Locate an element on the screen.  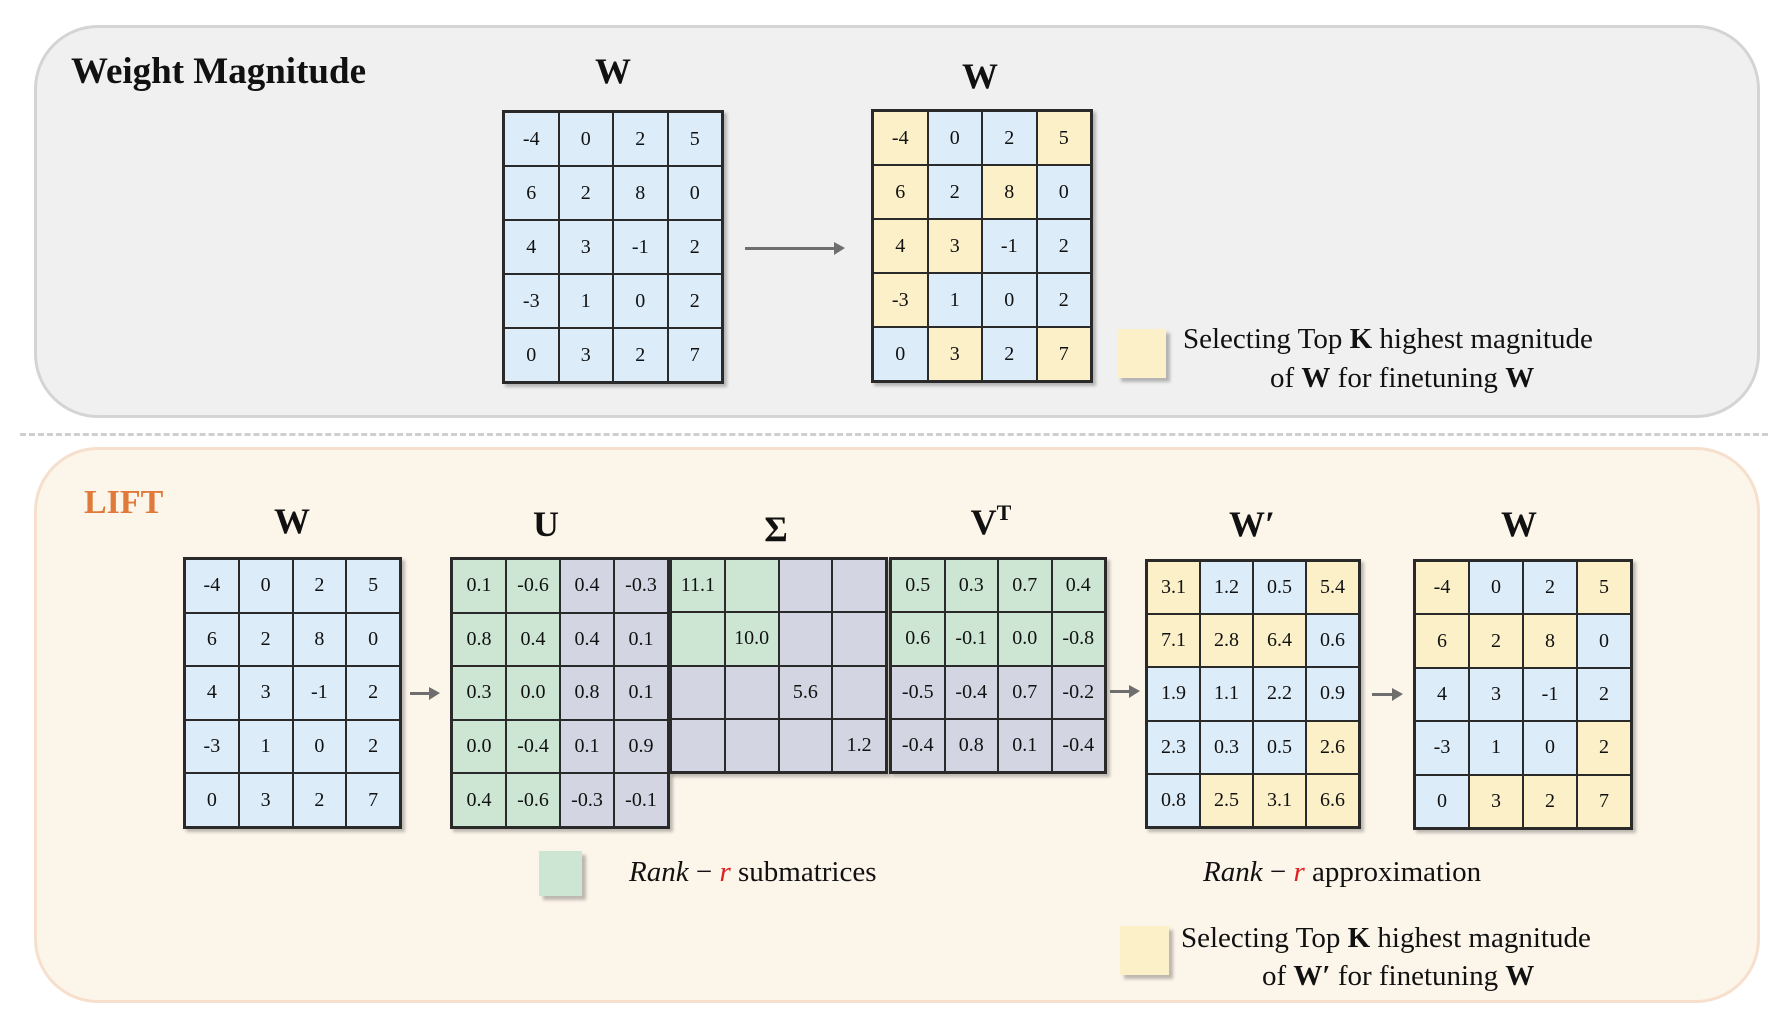
legend-submatrices: Rank − r submatrices is located at coordinates (753, 872).